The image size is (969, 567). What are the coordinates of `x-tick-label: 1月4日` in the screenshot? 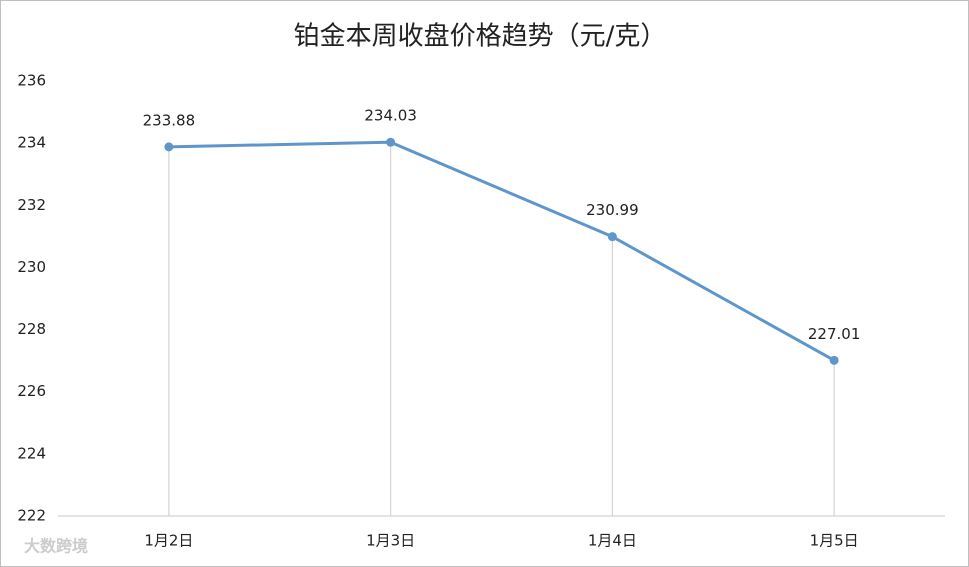 It's located at (612, 541).